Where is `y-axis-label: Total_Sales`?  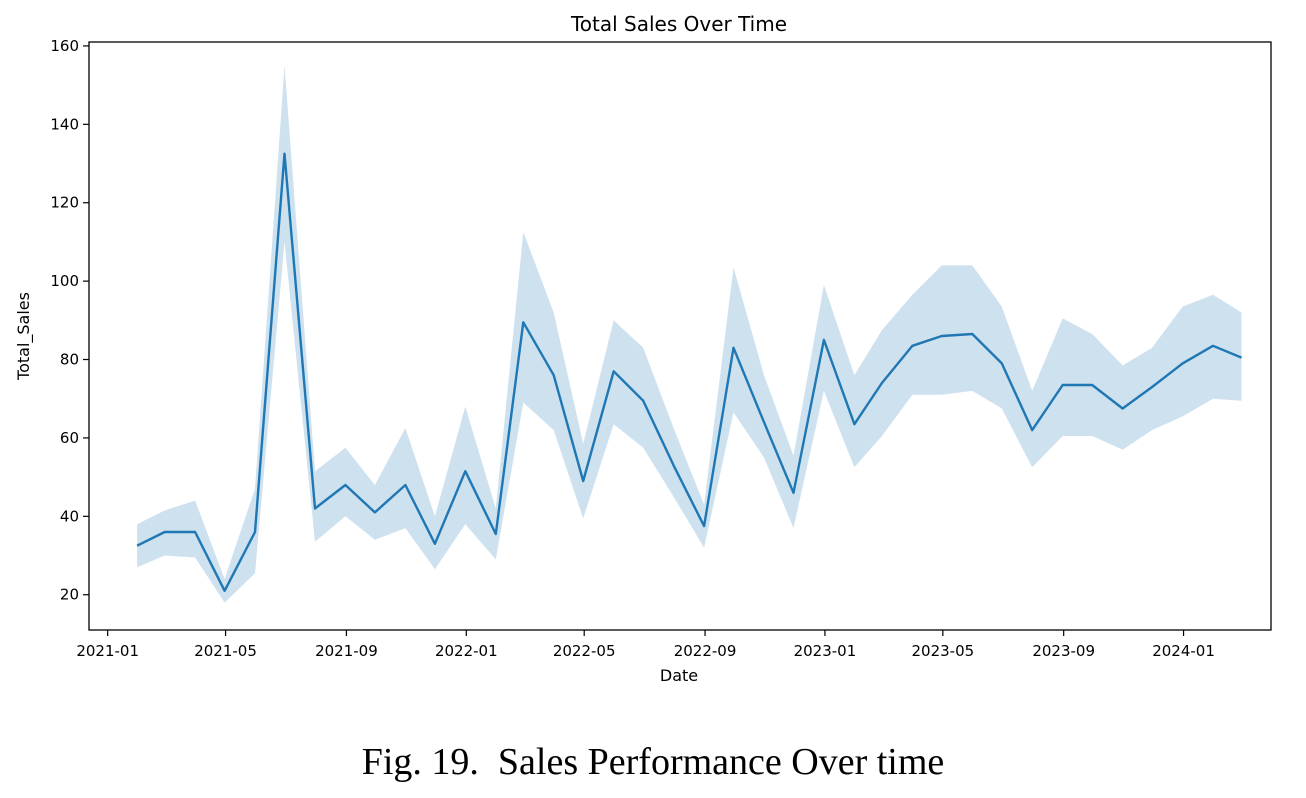
y-axis-label: Total_Sales is located at coordinates (24, 336).